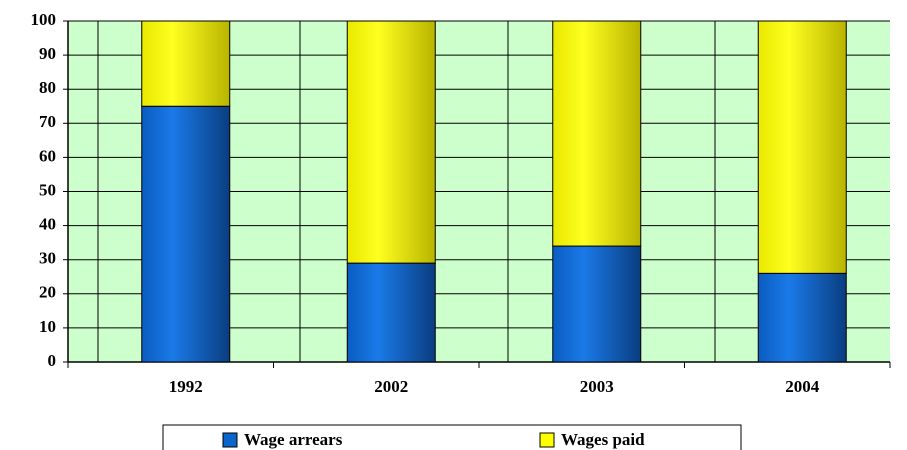 The image size is (907, 450). What do you see at coordinates (391, 386) in the screenshot?
I see `x-tick-label: 2002` at bounding box center [391, 386].